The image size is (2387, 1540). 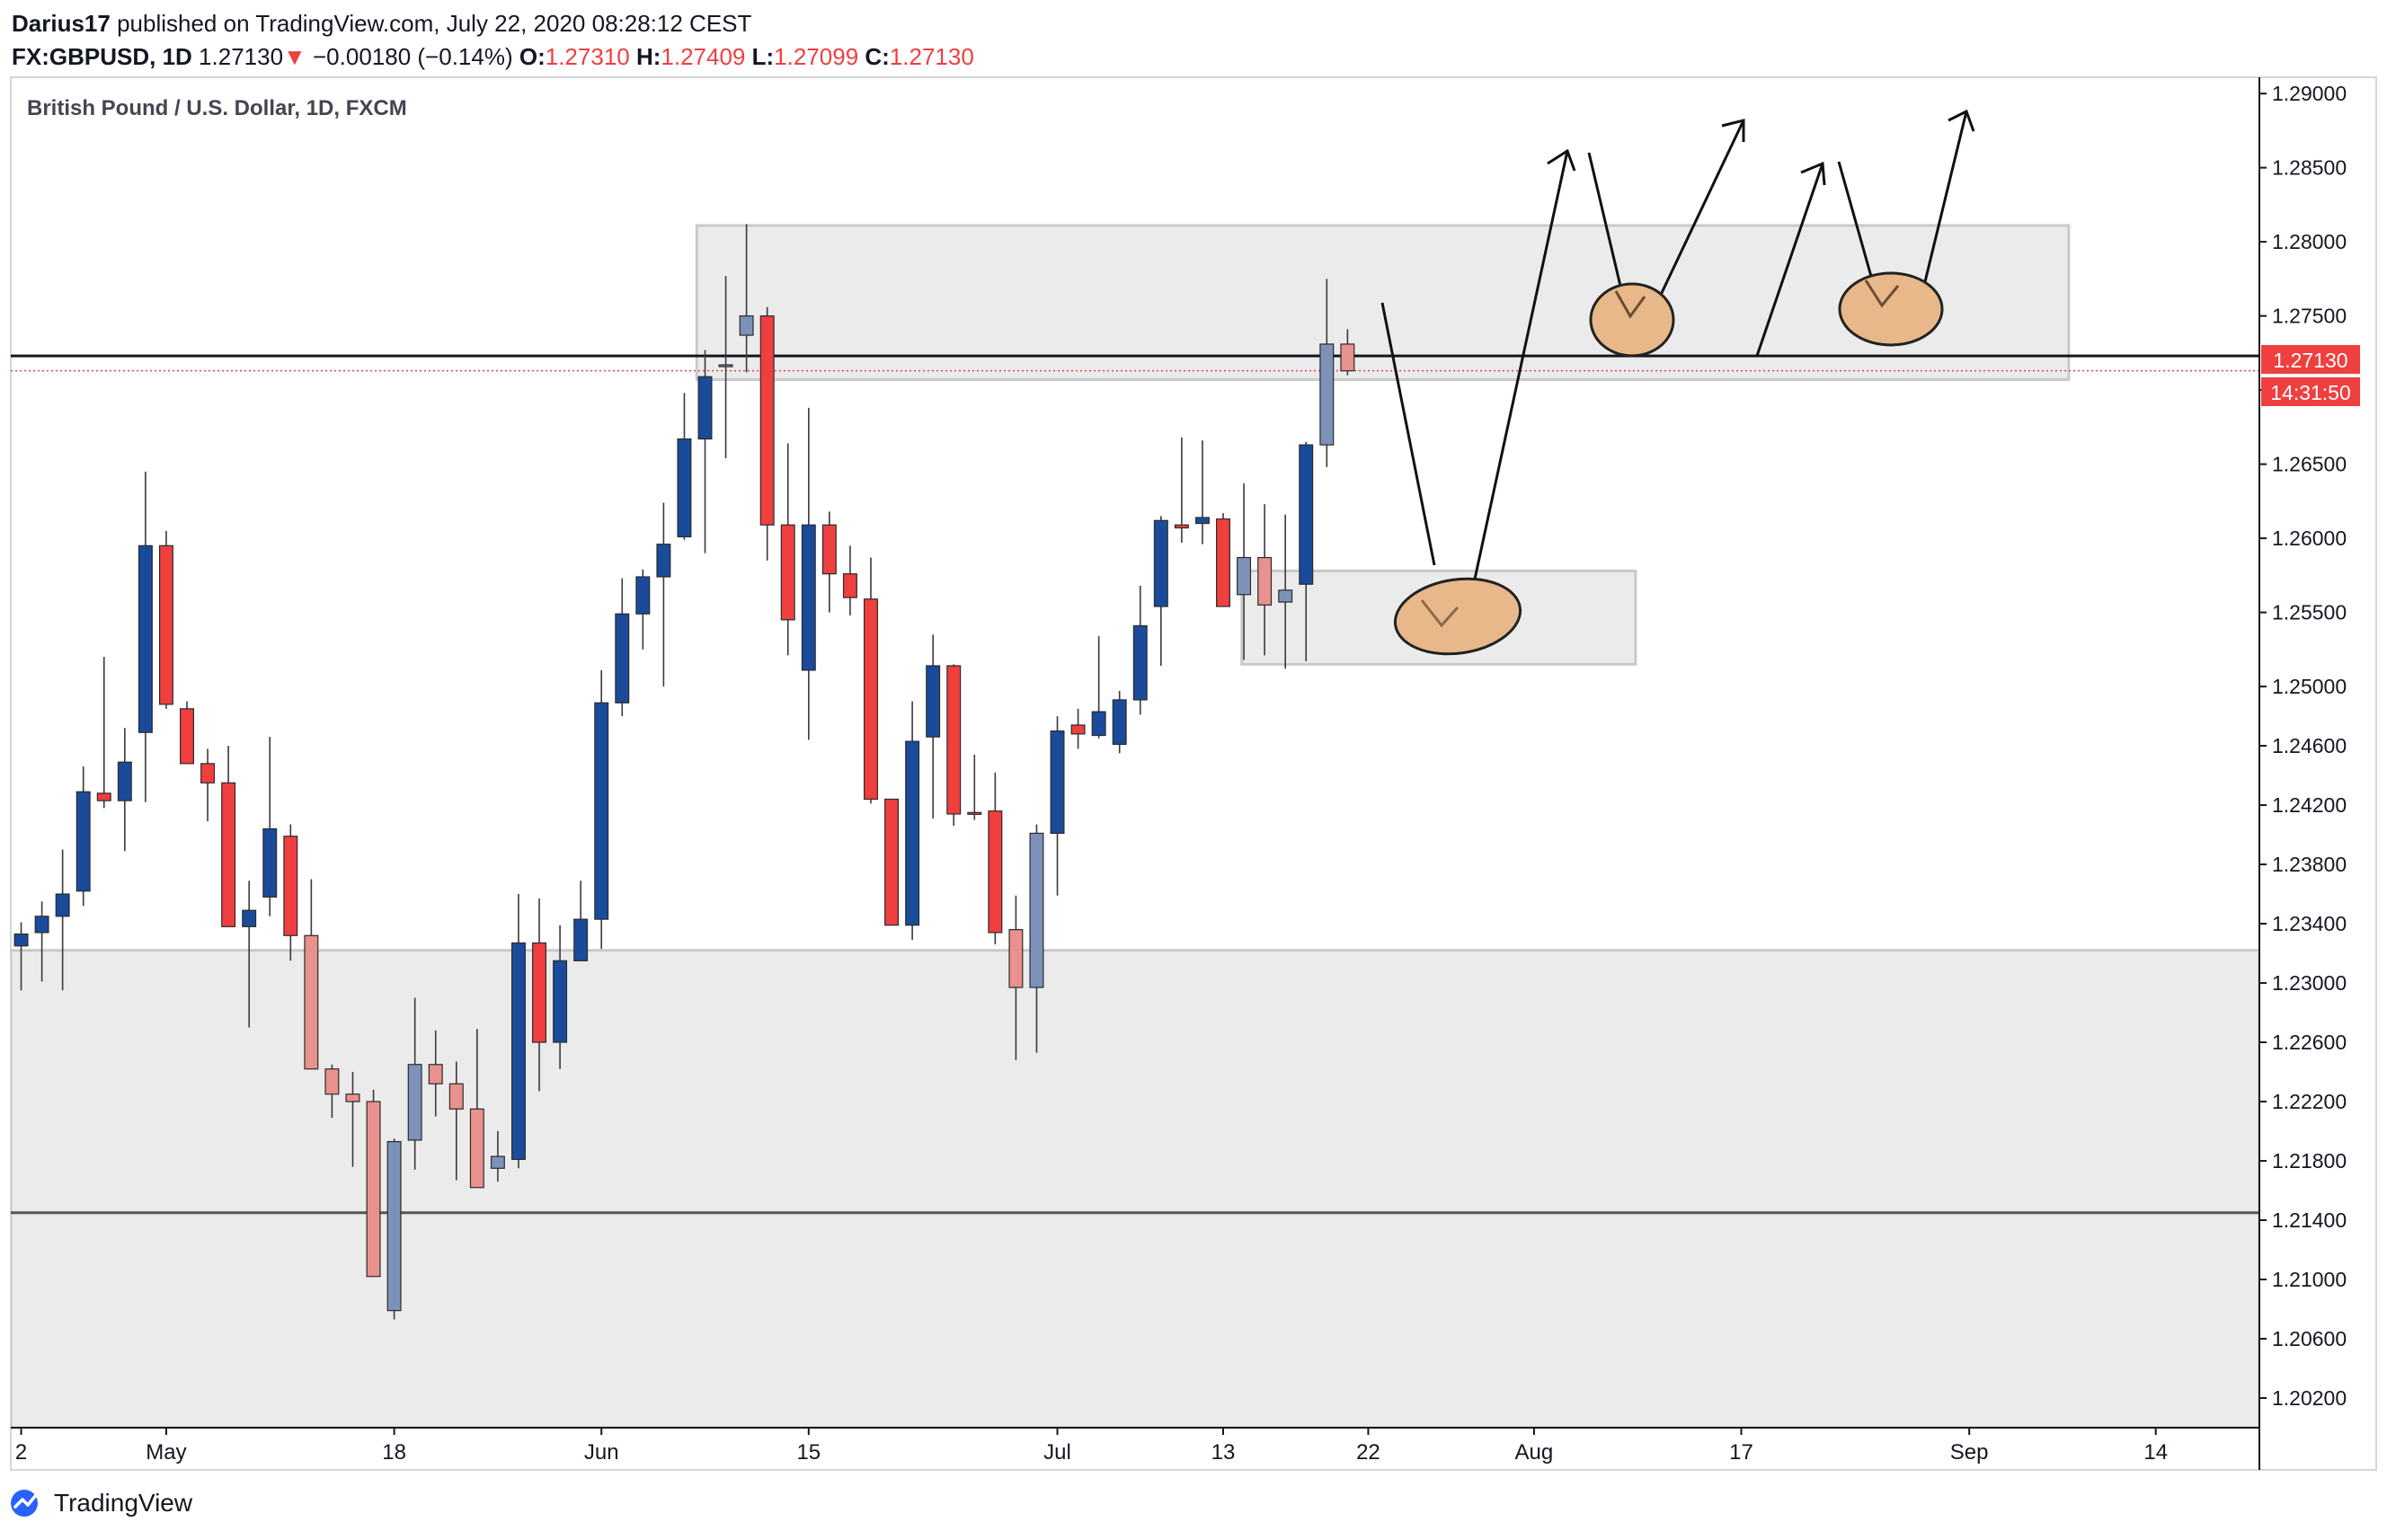 What do you see at coordinates (763, 56) in the screenshot?
I see `low-label: L:` at bounding box center [763, 56].